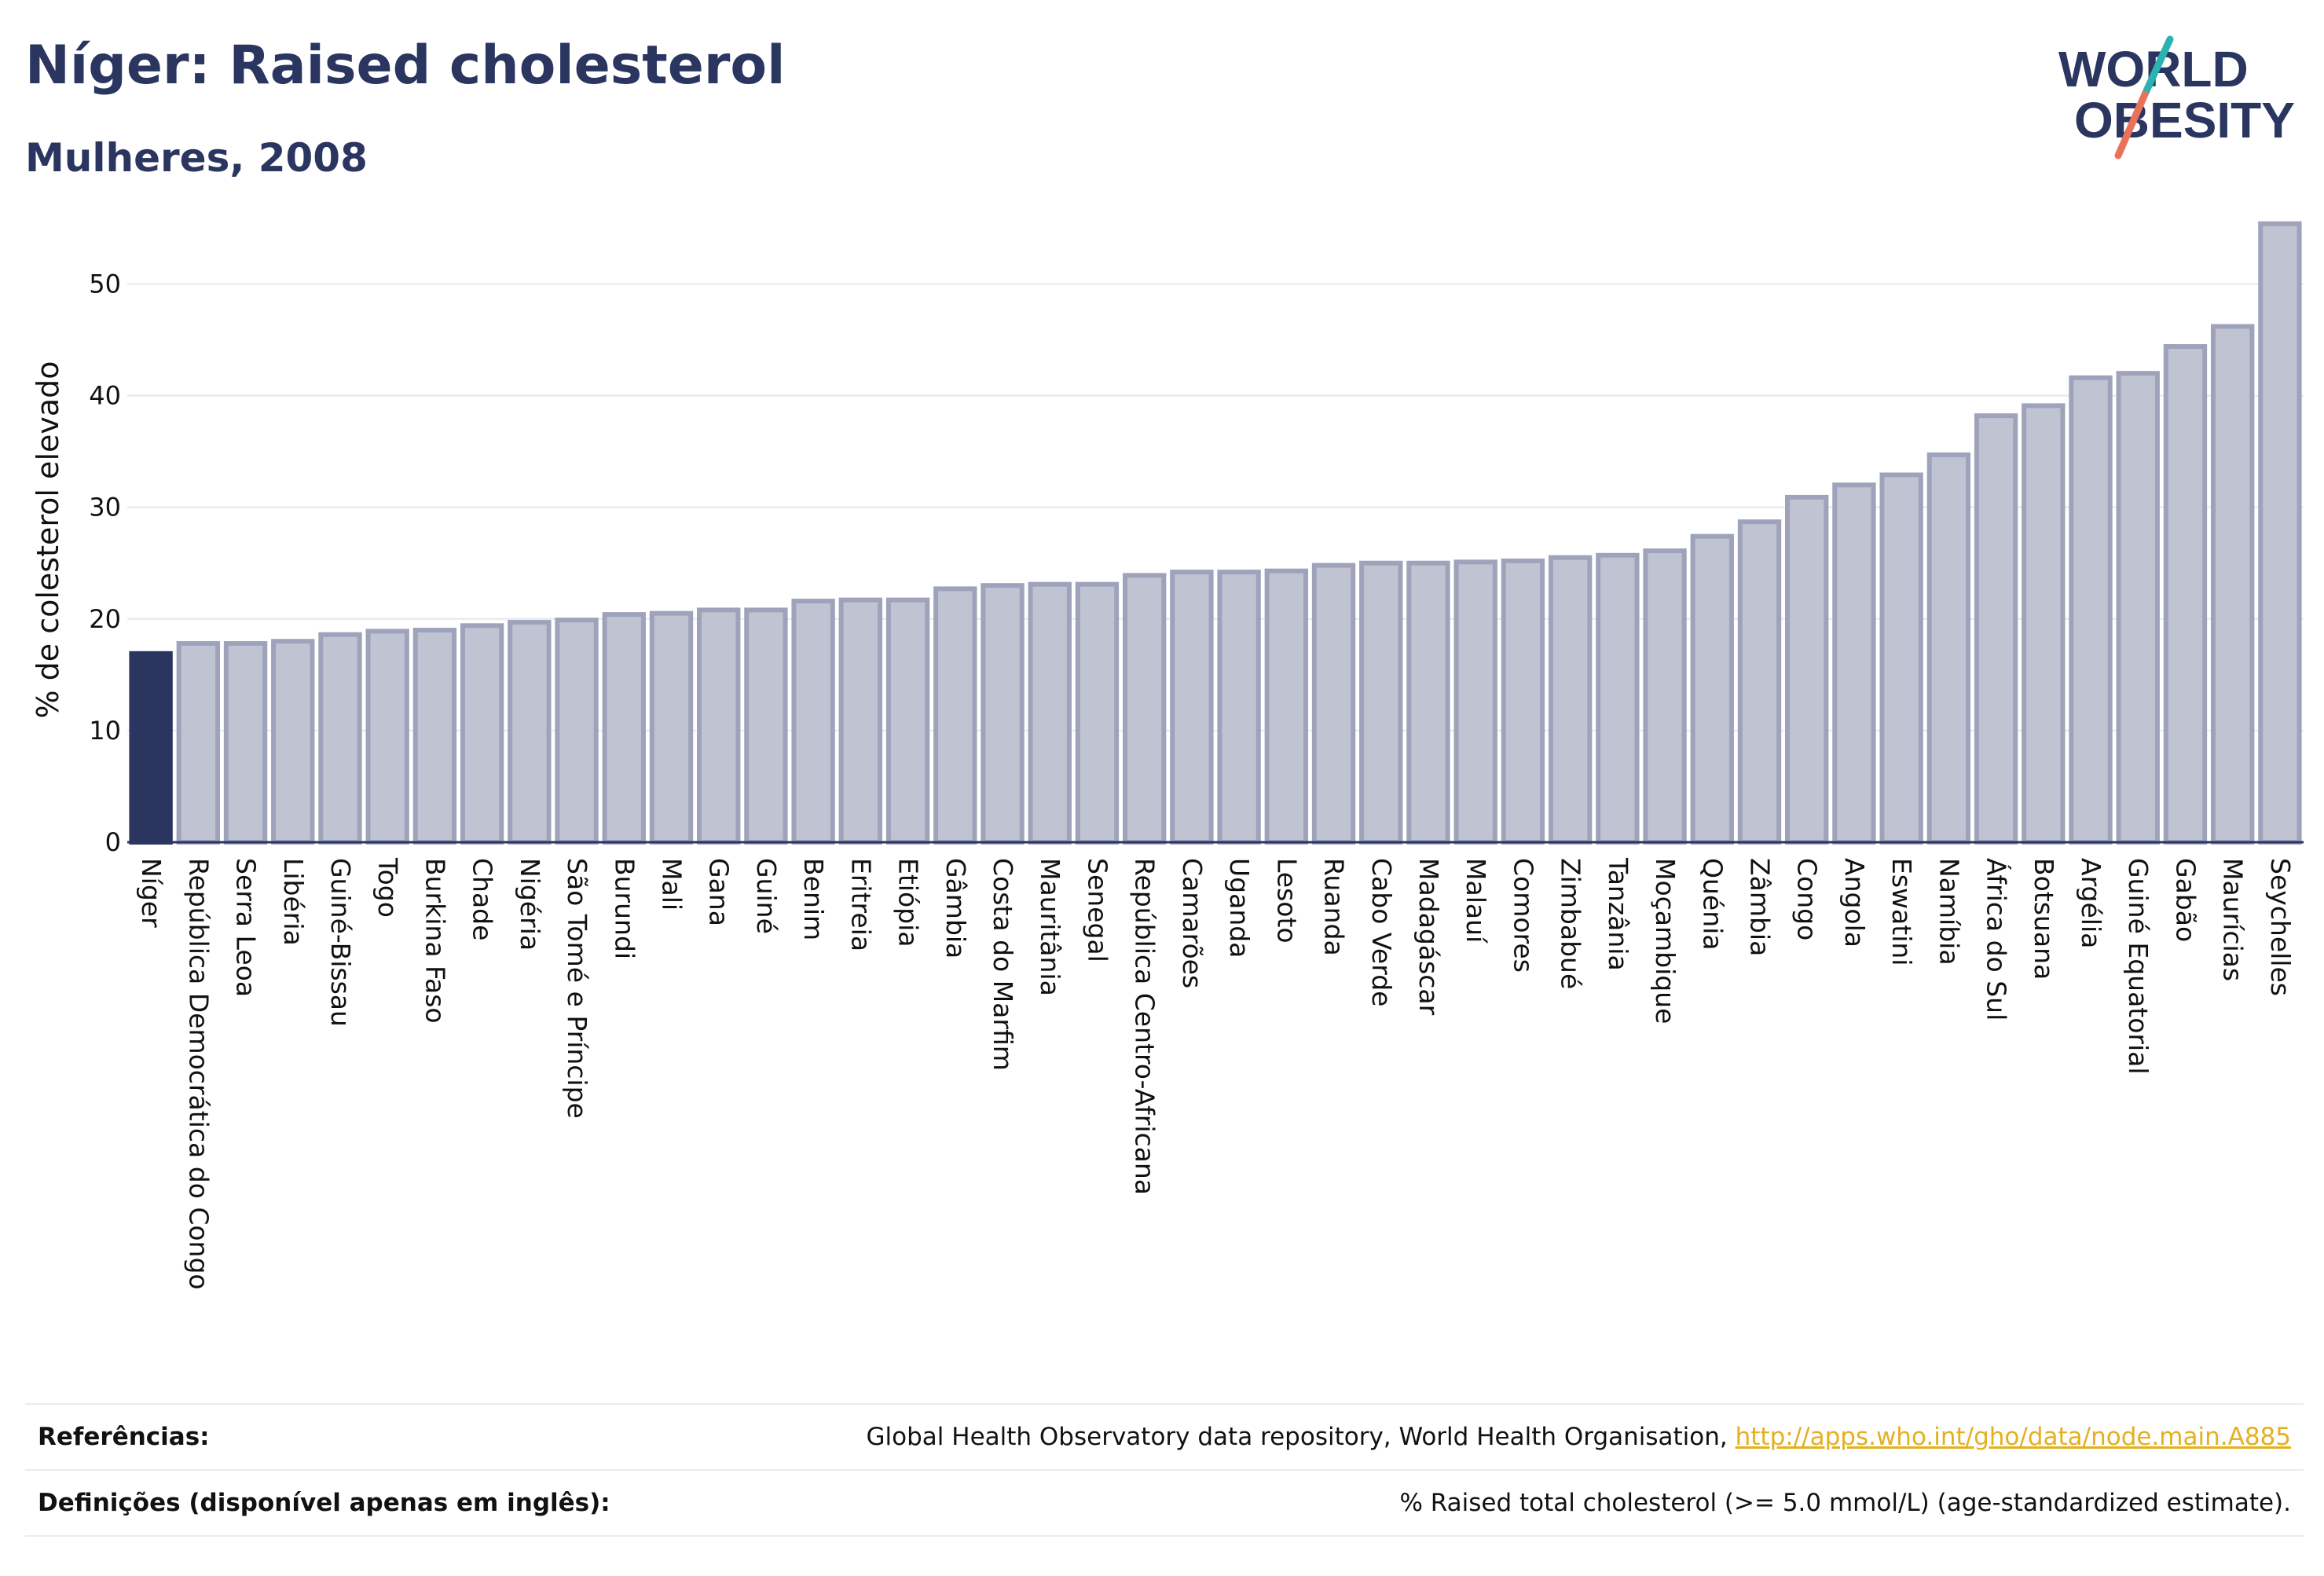 This screenshot has height=1576, width=2324. I want to click on bar-eritreia, so click(860, 721).